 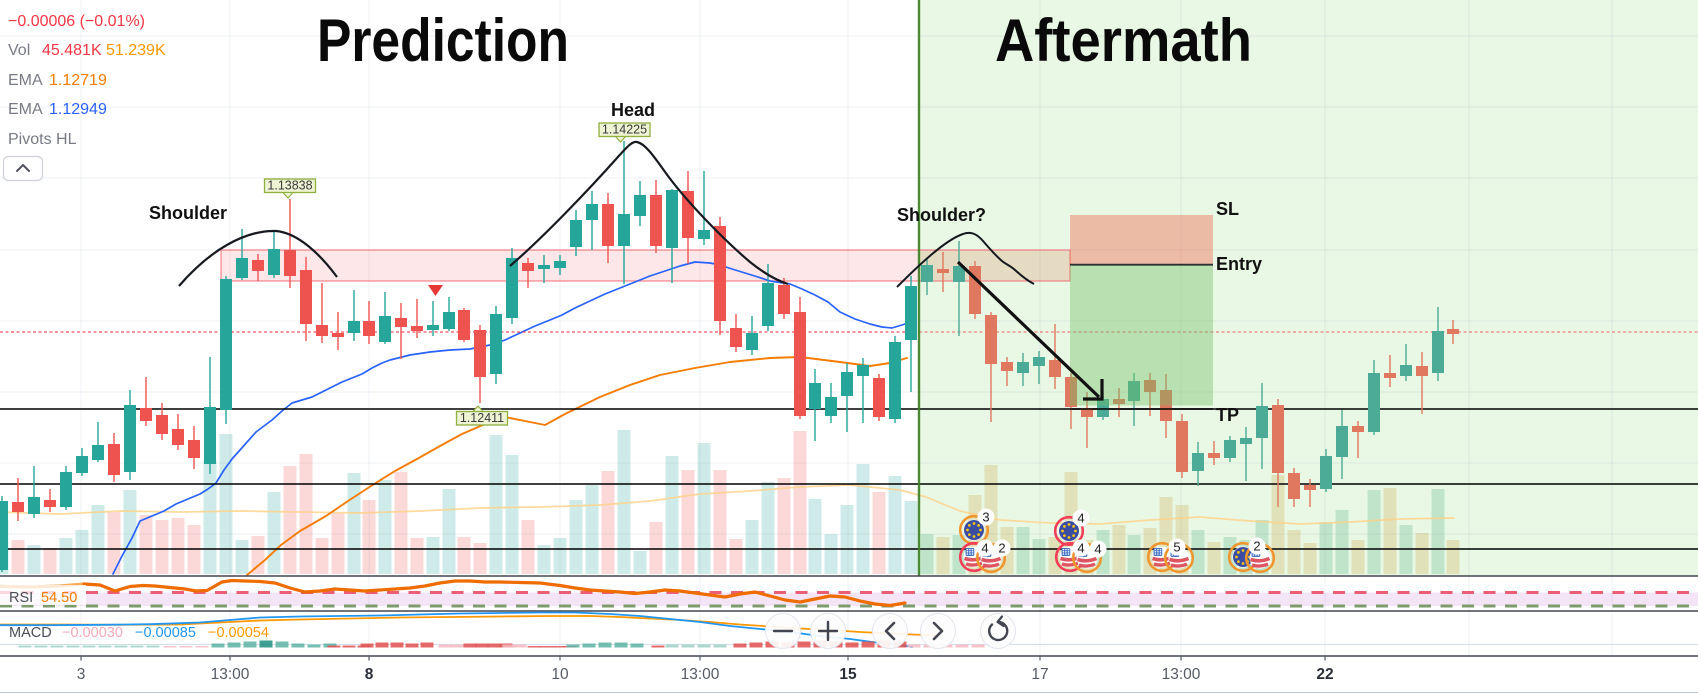 What do you see at coordinates (941, 215) in the screenshot?
I see `svg-text: Shoulder?` at bounding box center [941, 215].